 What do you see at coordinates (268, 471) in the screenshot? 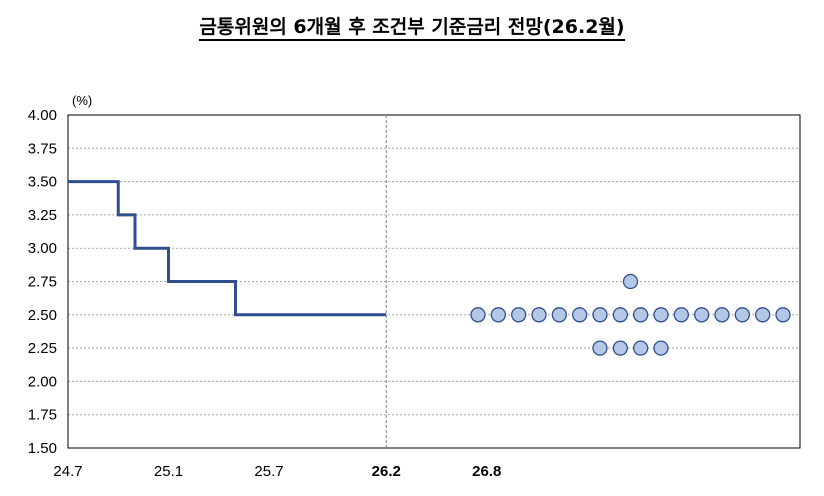
I see `x-tick-label: 25.7` at bounding box center [268, 471].